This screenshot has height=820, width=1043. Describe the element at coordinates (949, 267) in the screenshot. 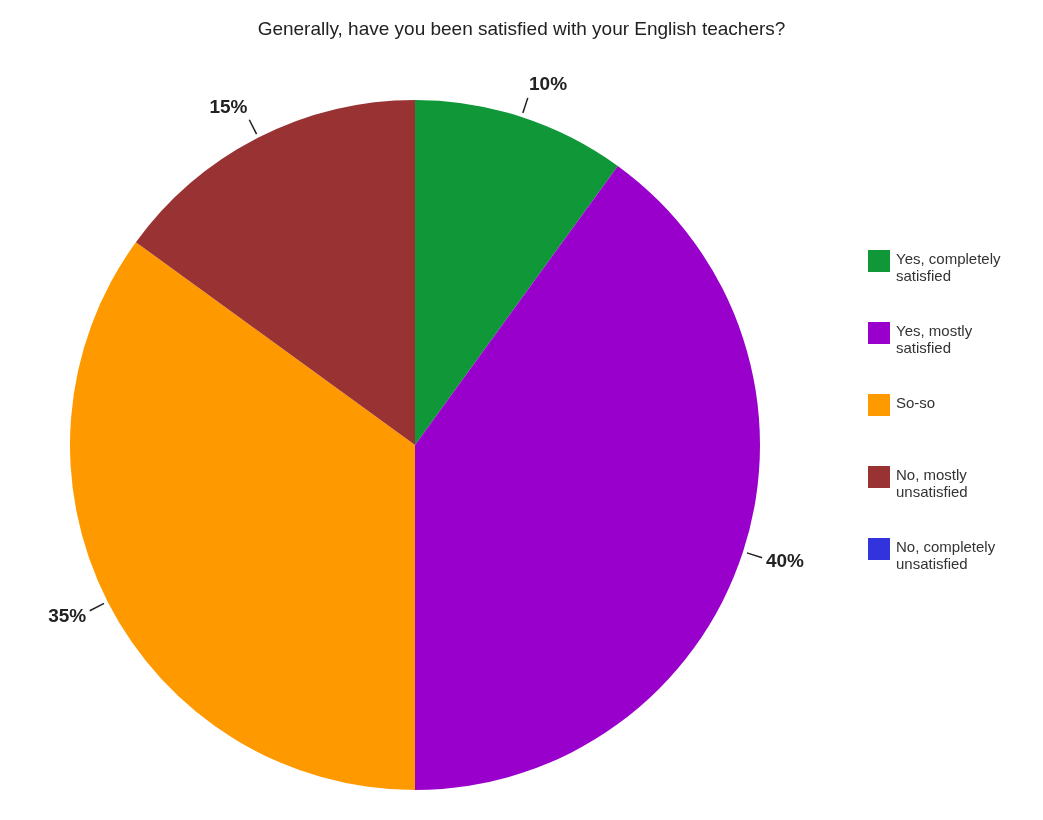

I see `legend-label: Yes, completely satisfied` at that location.